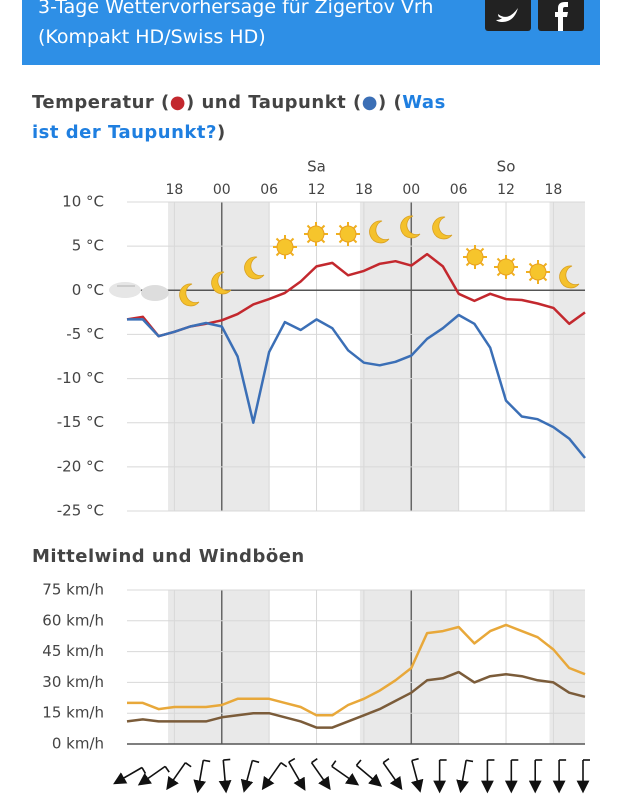 This screenshot has width=624, height=800. What do you see at coordinates (390, 102) in the screenshot?
I see `title-text: ) (` at bounding box center [390, 102].